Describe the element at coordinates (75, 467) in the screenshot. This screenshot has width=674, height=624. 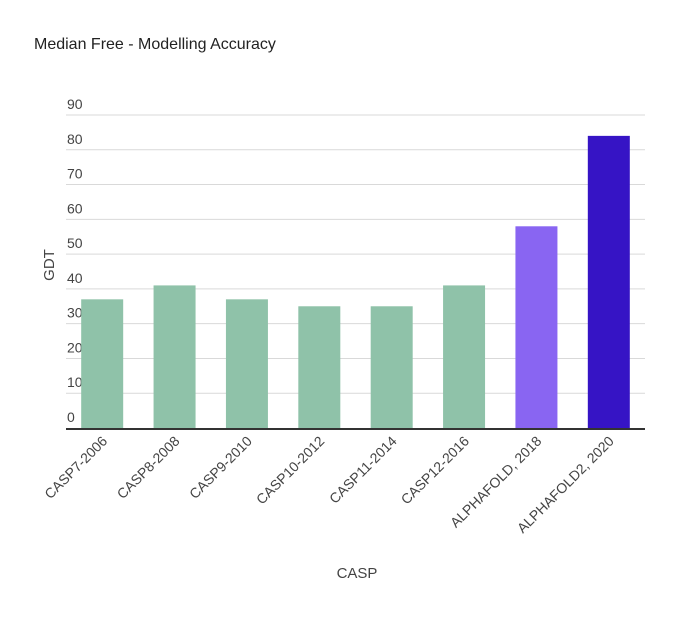
I see `x-tick-label: CASP7-2006` at that location.